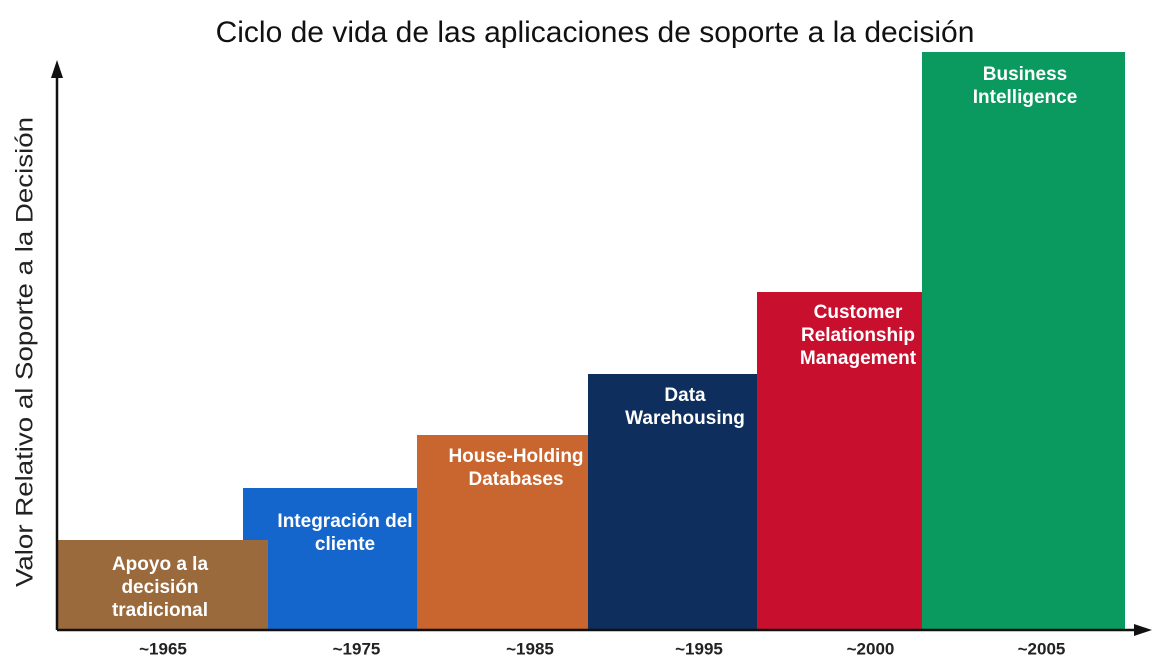  What do you see at coordinates (160, 564) in the screenshot?
I see `step-label: Apoyo a la` at bounding box center [160, 564].